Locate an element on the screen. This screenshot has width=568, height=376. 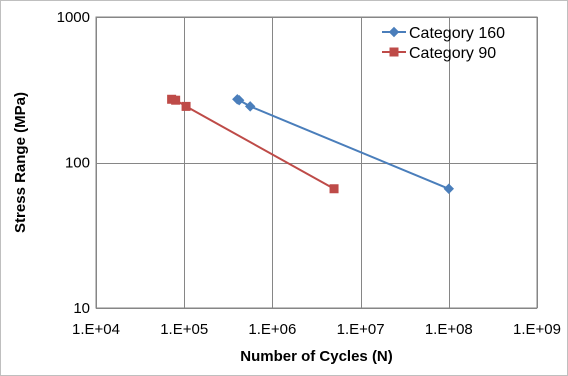
x-tick-label: 1.E+06 is located at coordinates (272, 329).